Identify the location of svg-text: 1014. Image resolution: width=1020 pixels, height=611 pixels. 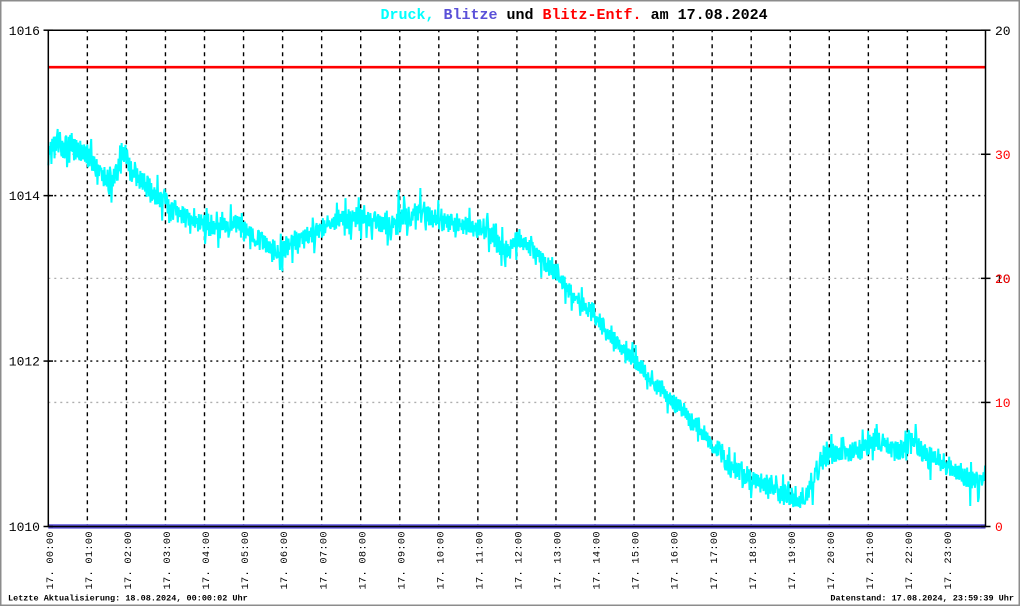
(24, 196).